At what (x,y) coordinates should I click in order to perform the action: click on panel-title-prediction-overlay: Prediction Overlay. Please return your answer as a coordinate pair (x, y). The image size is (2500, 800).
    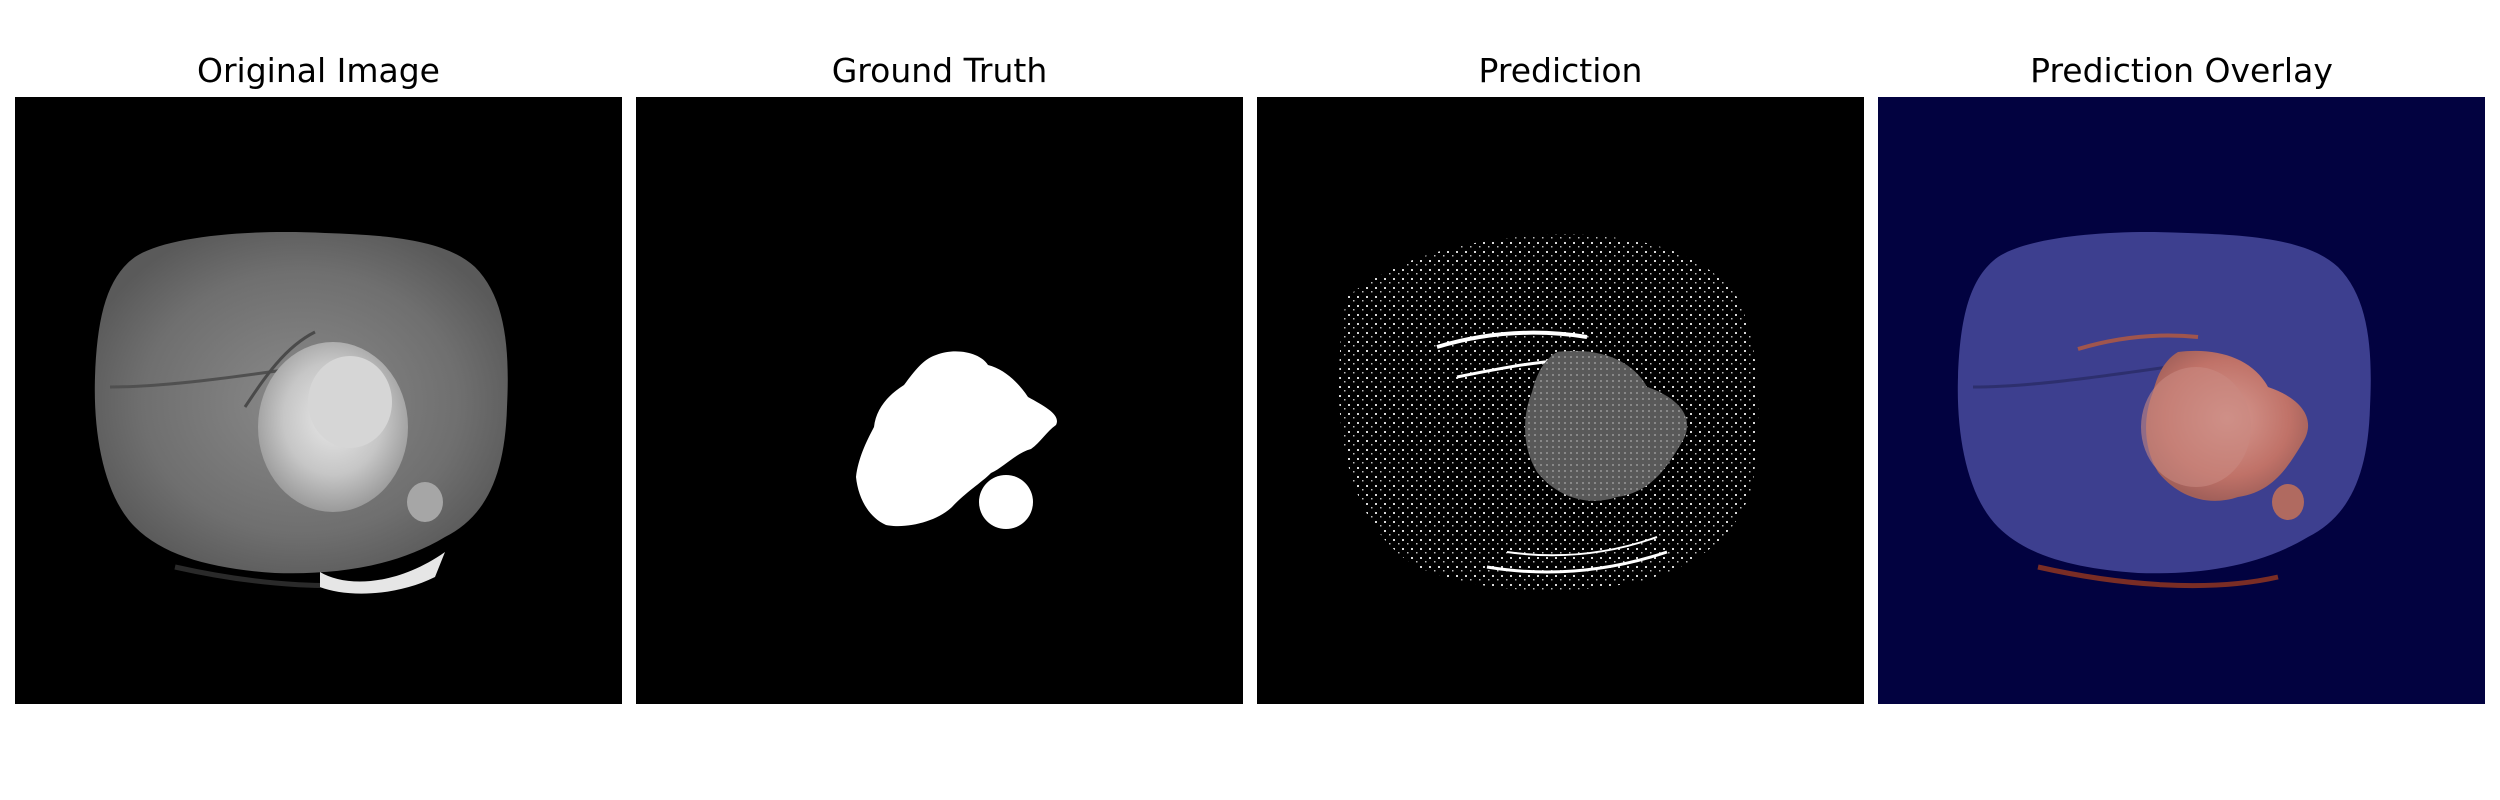
    Looking at the image, I should click on (2181, 70).